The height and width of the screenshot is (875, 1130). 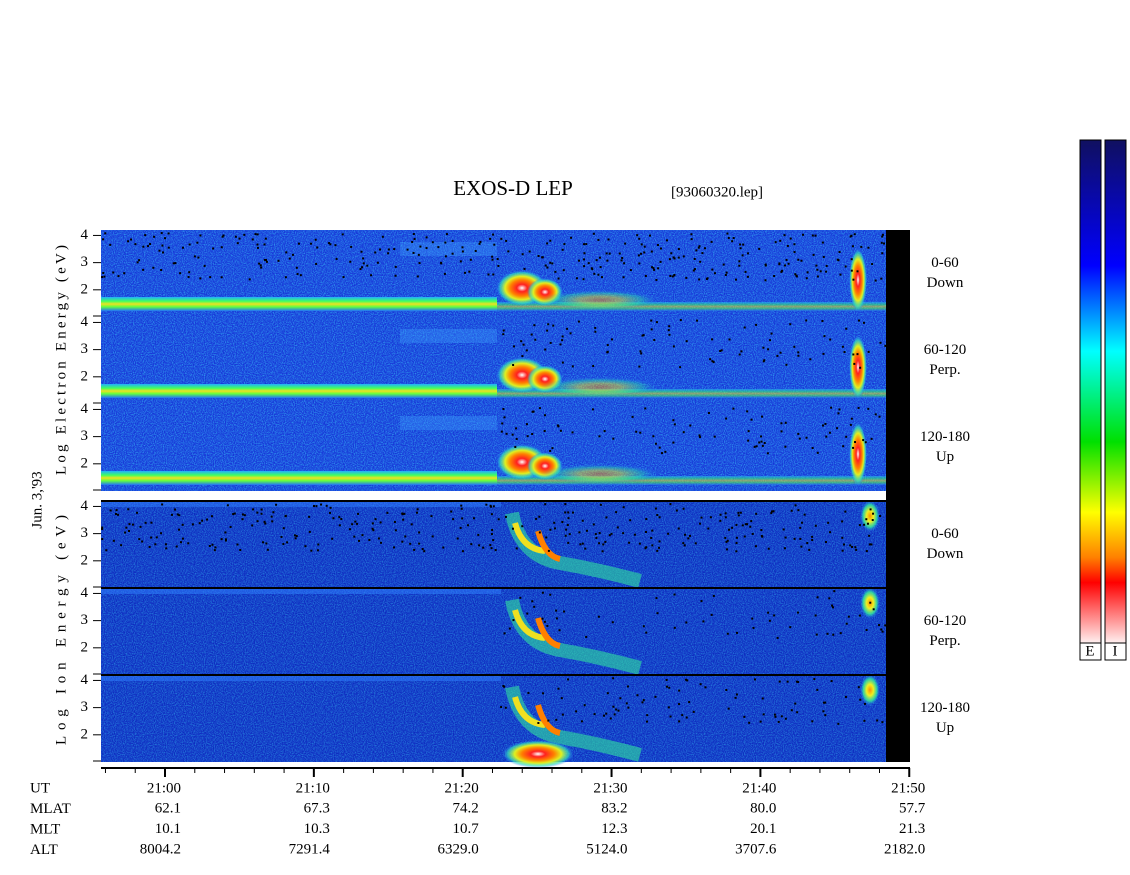 What do you see at coordinates (299, 304) in the screenshot?
I see `energy-band` at bounding box center [299, 304].